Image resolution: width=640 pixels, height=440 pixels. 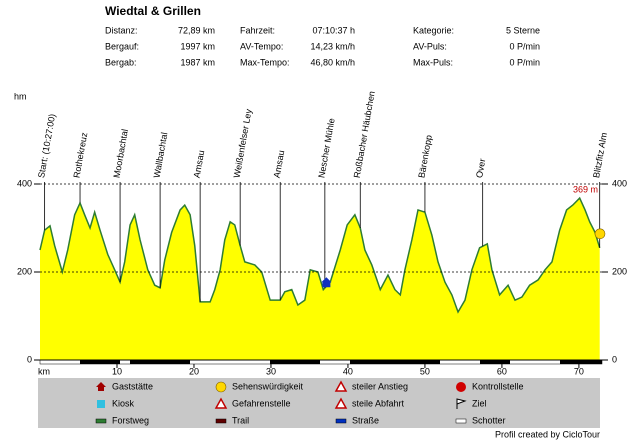 I want to click on stat-label: AV-Puls:, so click(x=430, y=46).